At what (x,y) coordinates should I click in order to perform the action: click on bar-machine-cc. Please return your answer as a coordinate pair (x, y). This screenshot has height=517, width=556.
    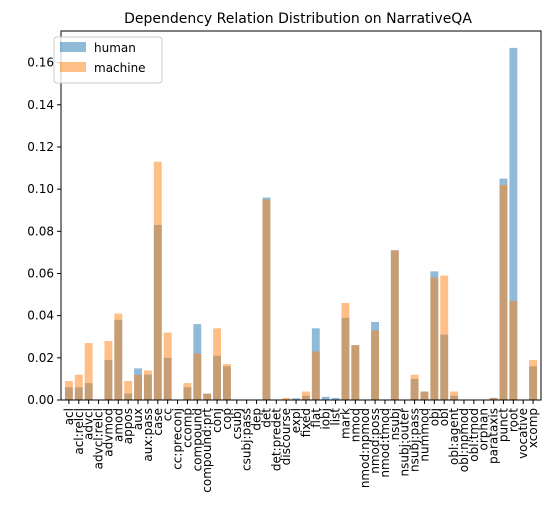
    Looking at the image, I should click on (167, 366).